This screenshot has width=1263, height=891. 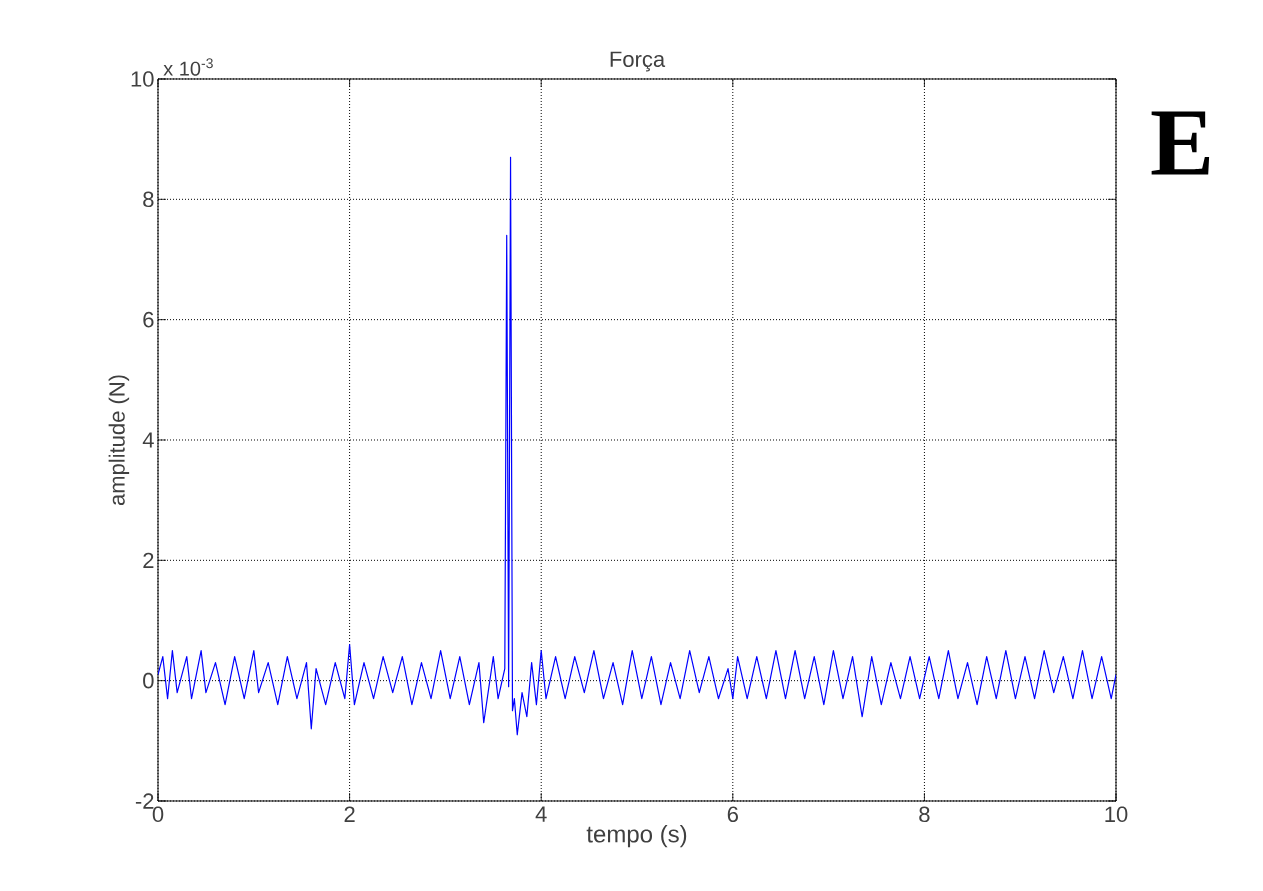 What do you see at coordinates (732, 814) in the screenshot?
I see `x-tick-label: 6` at bounding box center [732, 814].